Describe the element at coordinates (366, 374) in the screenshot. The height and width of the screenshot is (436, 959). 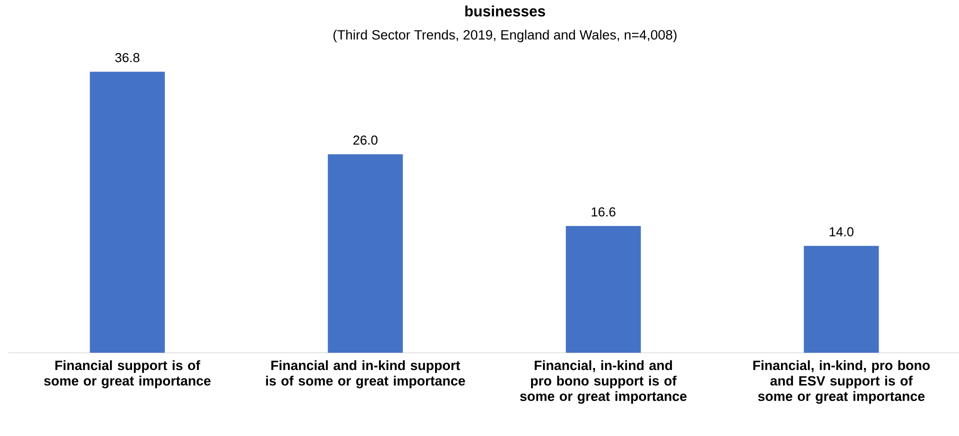
I see `x-tick-label: Financial and in-kind support is of some or great importance` at that location.